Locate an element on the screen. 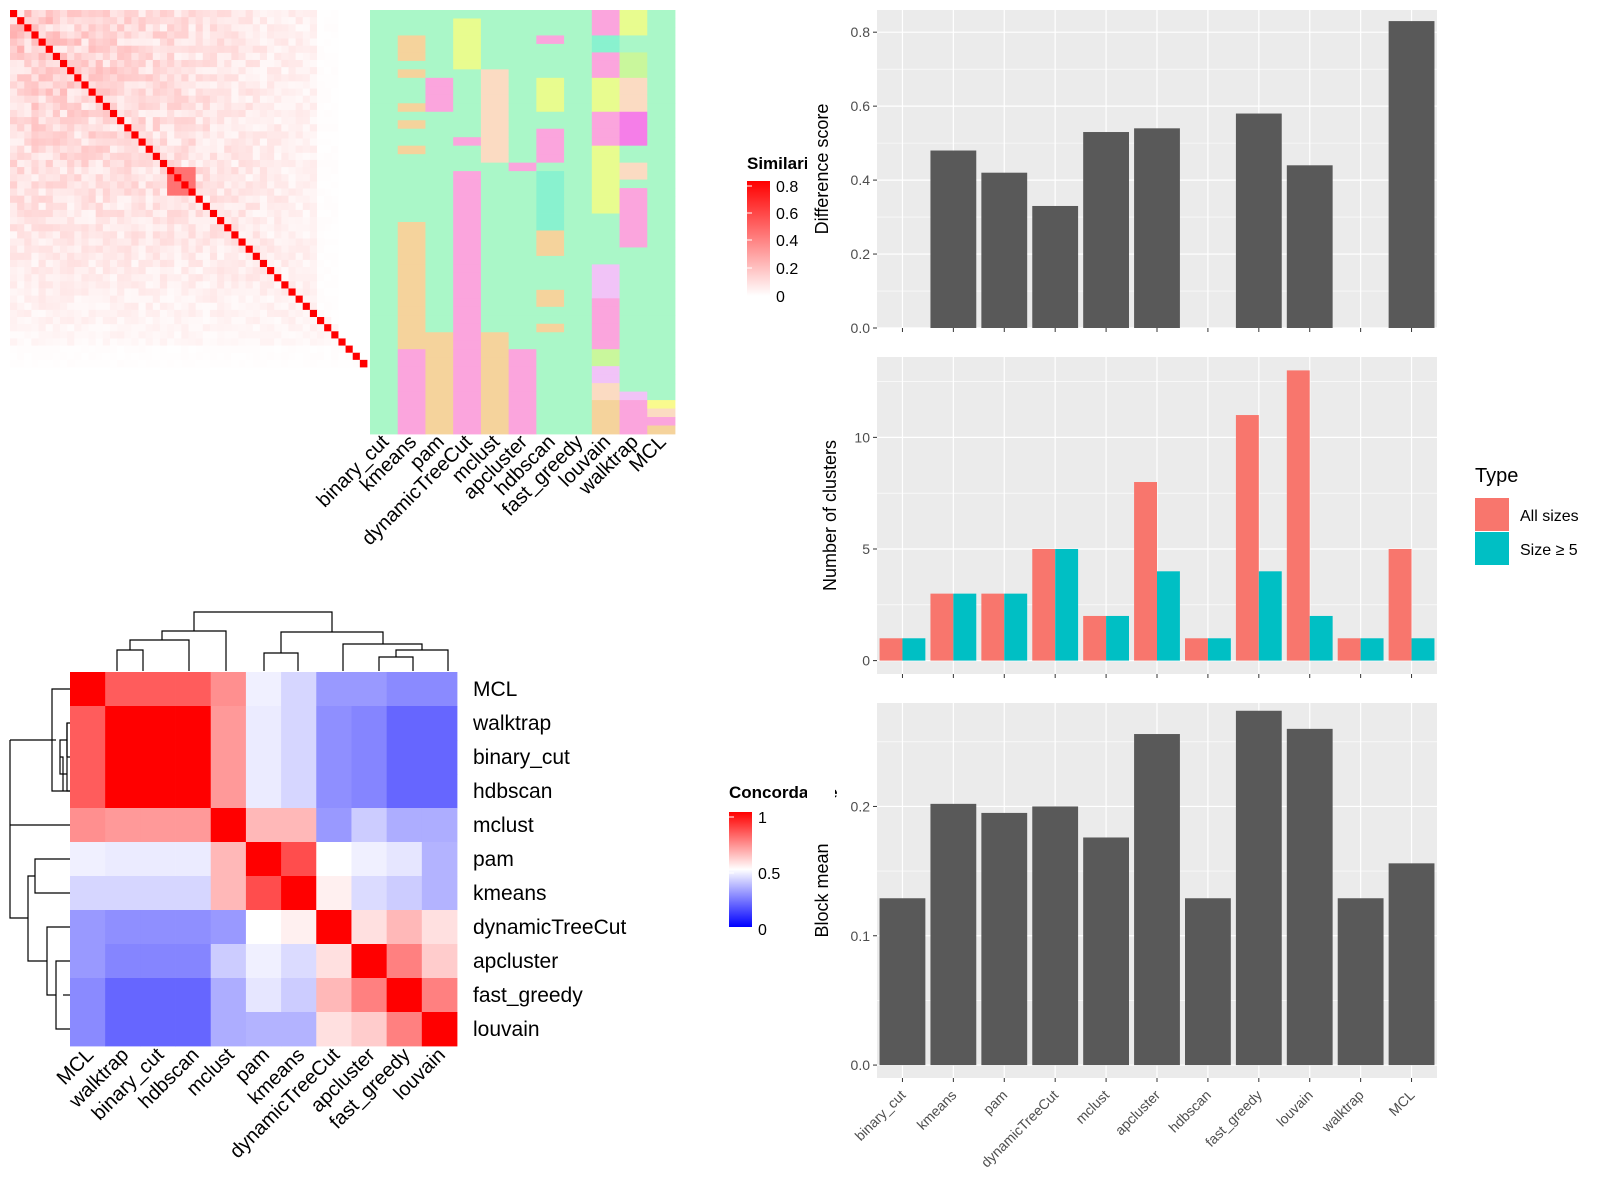  x-tick-label: pam is located at coordinates (995, 1102).